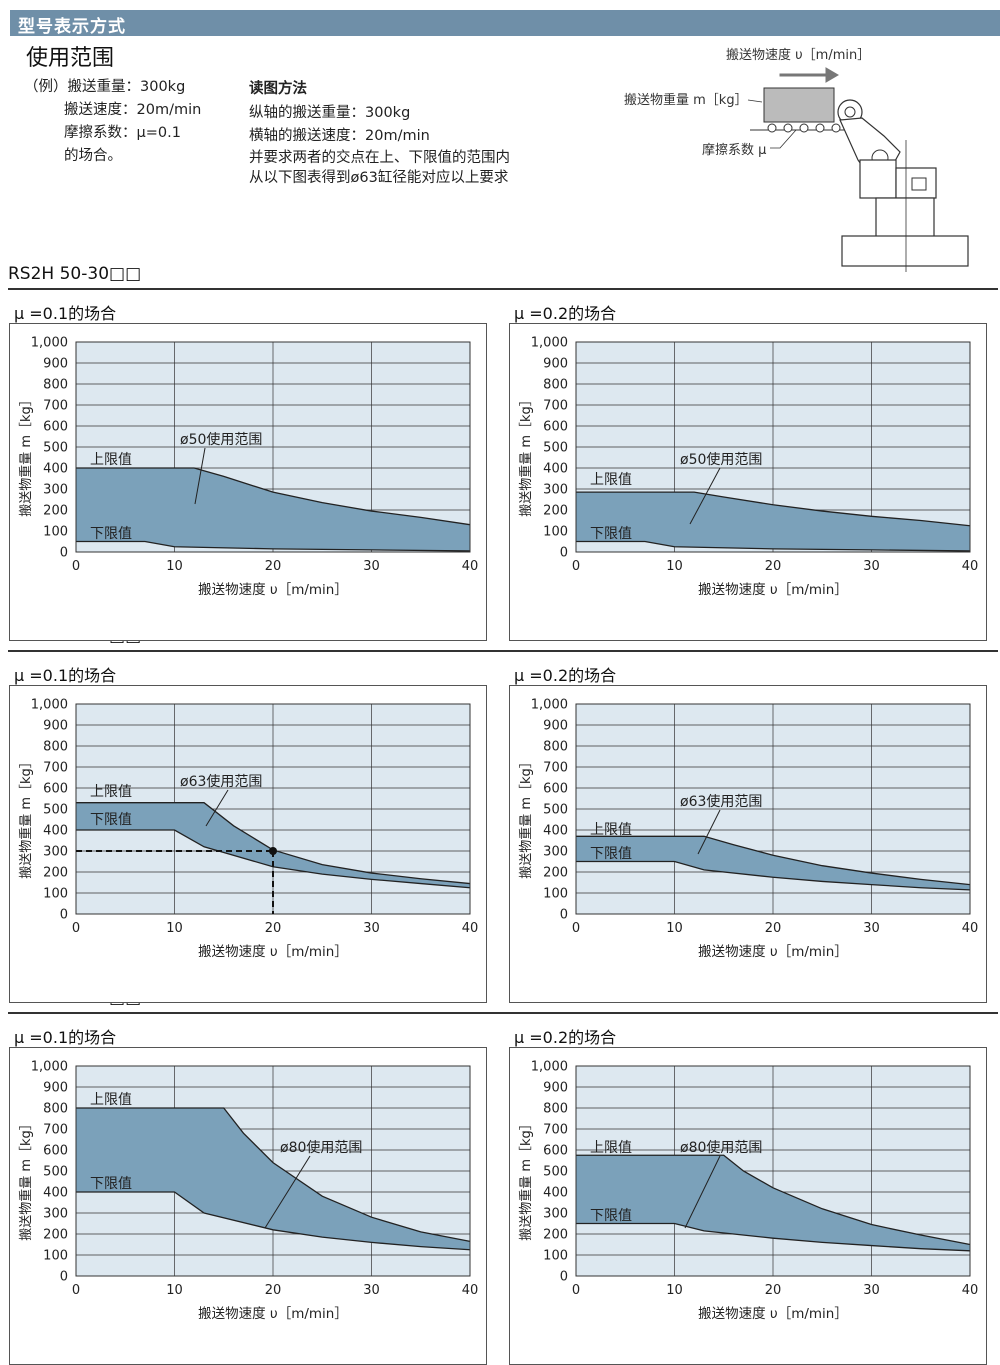  Describe the element at coordinates (339, 136) in the screenshot. I see `reading-line-2: 横轴的搬送速度：20m/min` at that location.